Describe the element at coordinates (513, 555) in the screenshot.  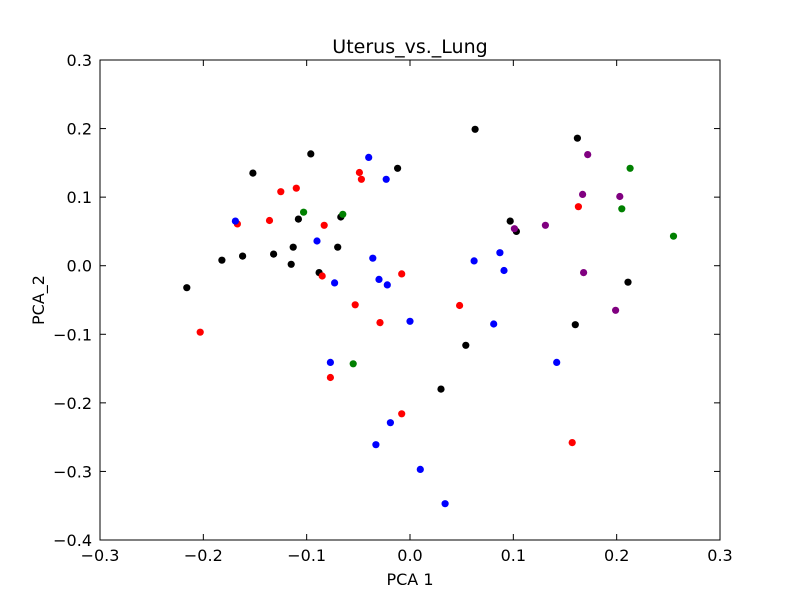
I see `x-tick-label: 0.1` at that location.